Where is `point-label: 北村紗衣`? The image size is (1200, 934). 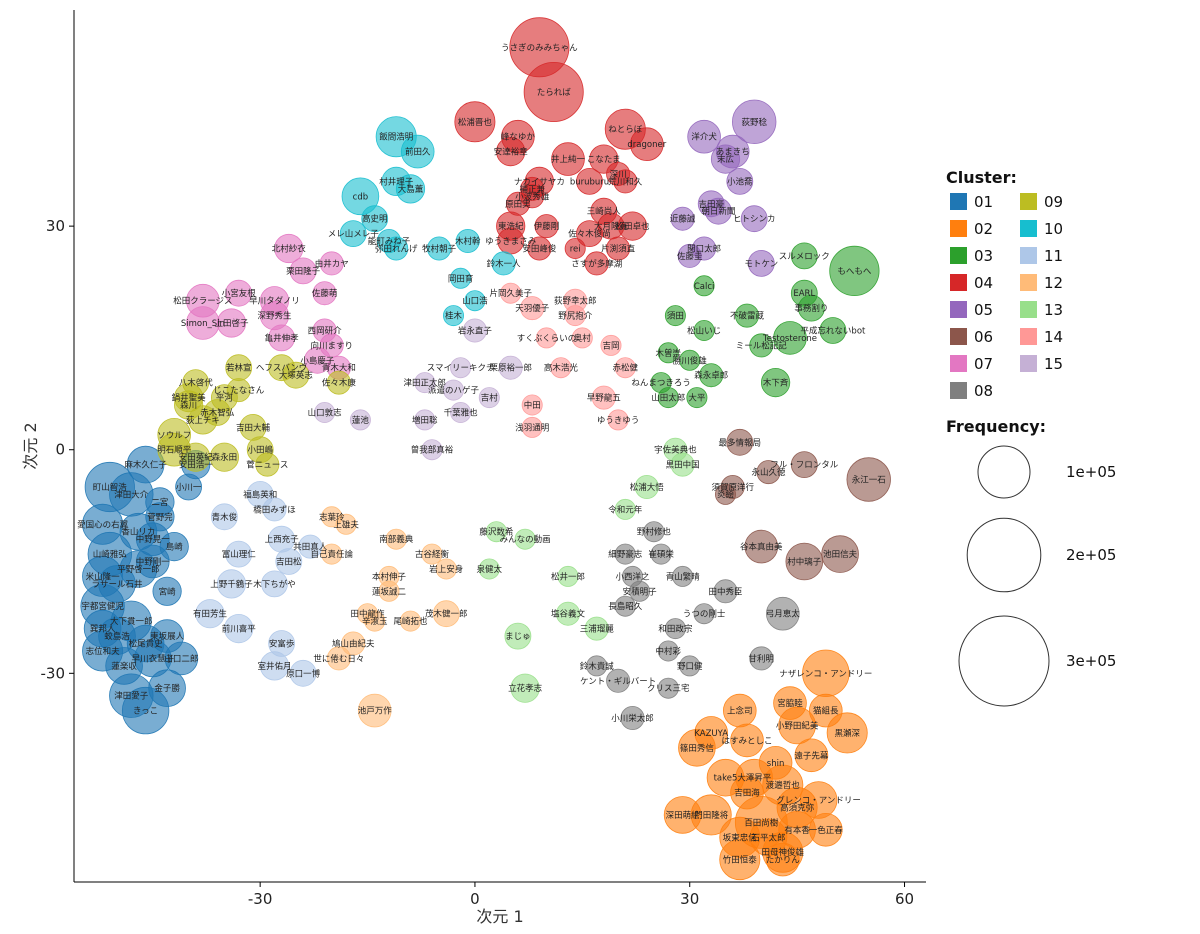 point-label: 北村紗衣 is located at coordinates (289, 249).